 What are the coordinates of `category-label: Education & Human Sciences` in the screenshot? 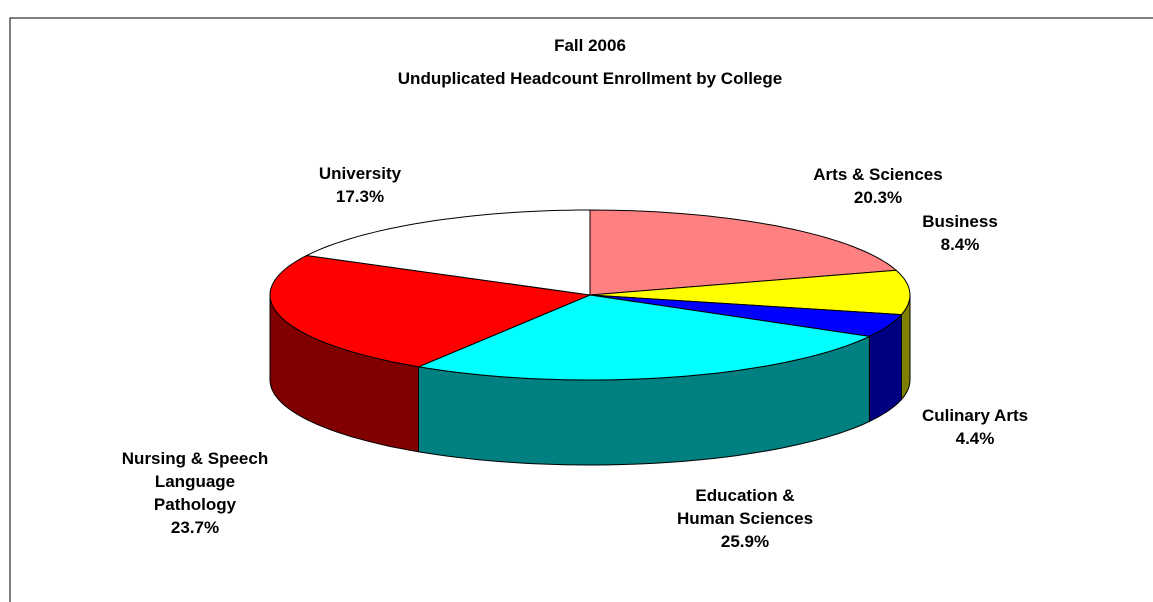 It's located at (745, 507).